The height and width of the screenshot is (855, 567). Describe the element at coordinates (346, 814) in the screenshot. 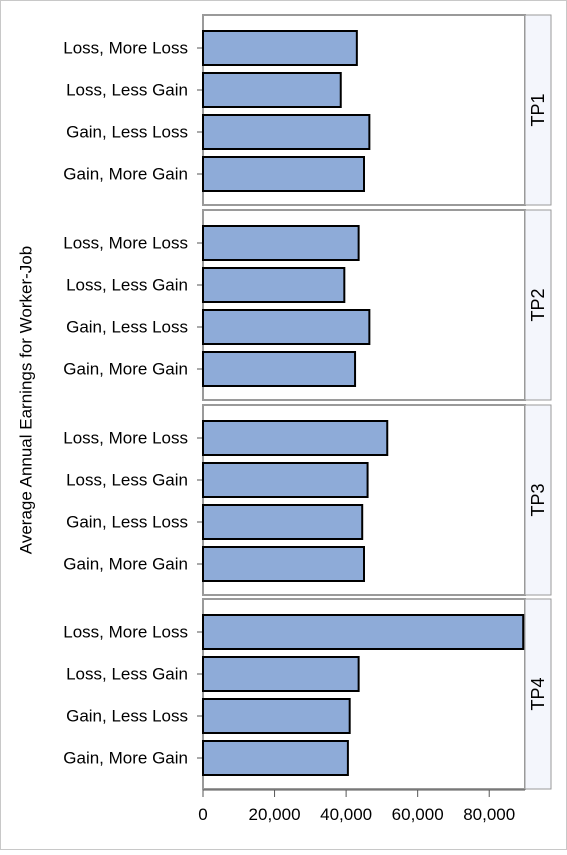

I see `x-tick-label: 40,000` at that location.